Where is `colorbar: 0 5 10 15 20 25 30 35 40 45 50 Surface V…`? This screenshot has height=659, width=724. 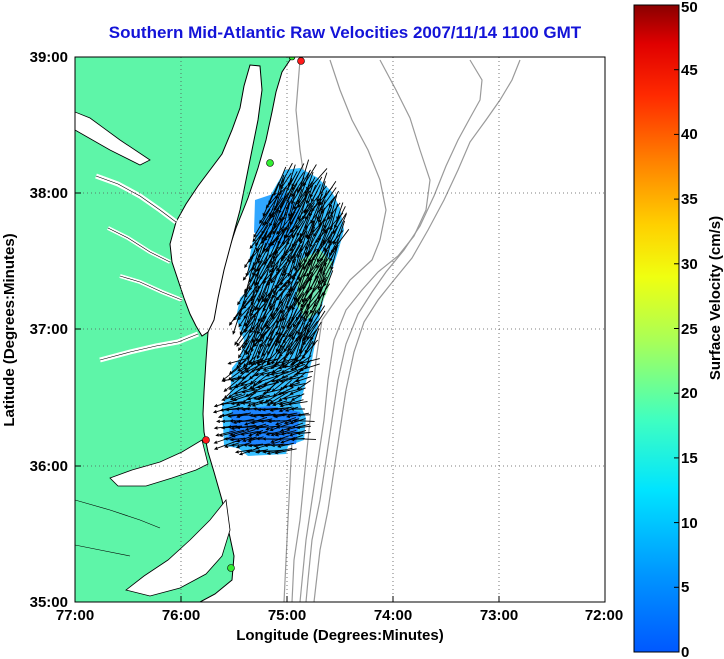 colorbar: 0 5 10 15 20 25 30 35 40 45 50 Surface V… is located at coordinates (678, 329).